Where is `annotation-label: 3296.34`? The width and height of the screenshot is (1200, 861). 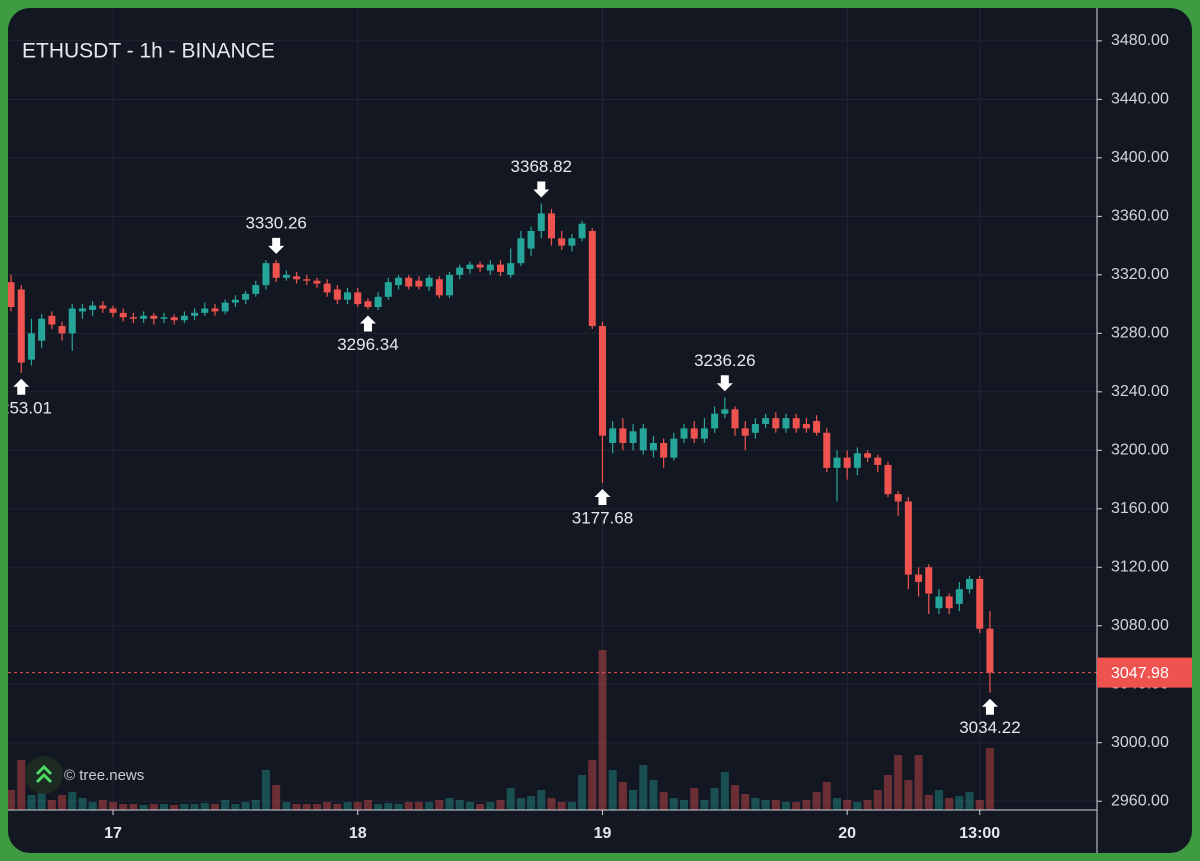 annotation-label: 3296.34 is located at coordinates (367, 344).